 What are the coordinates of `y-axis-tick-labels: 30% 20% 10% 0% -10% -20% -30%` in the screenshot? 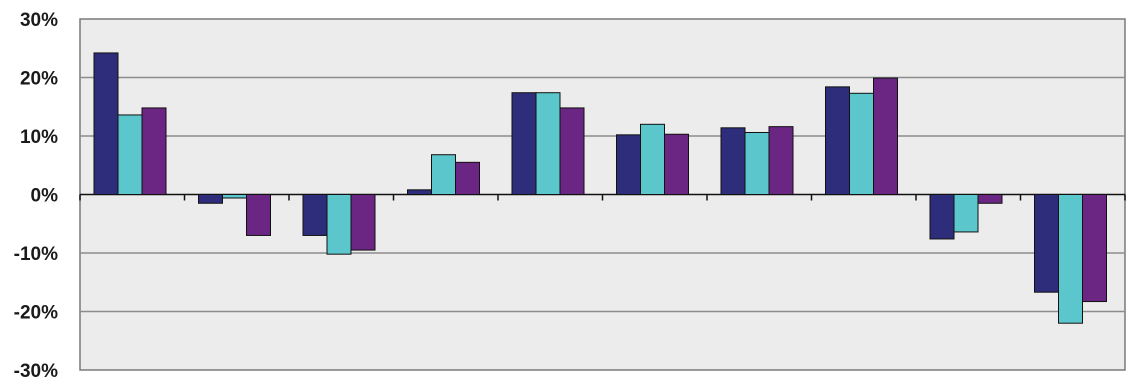 It's located at (36, 193).